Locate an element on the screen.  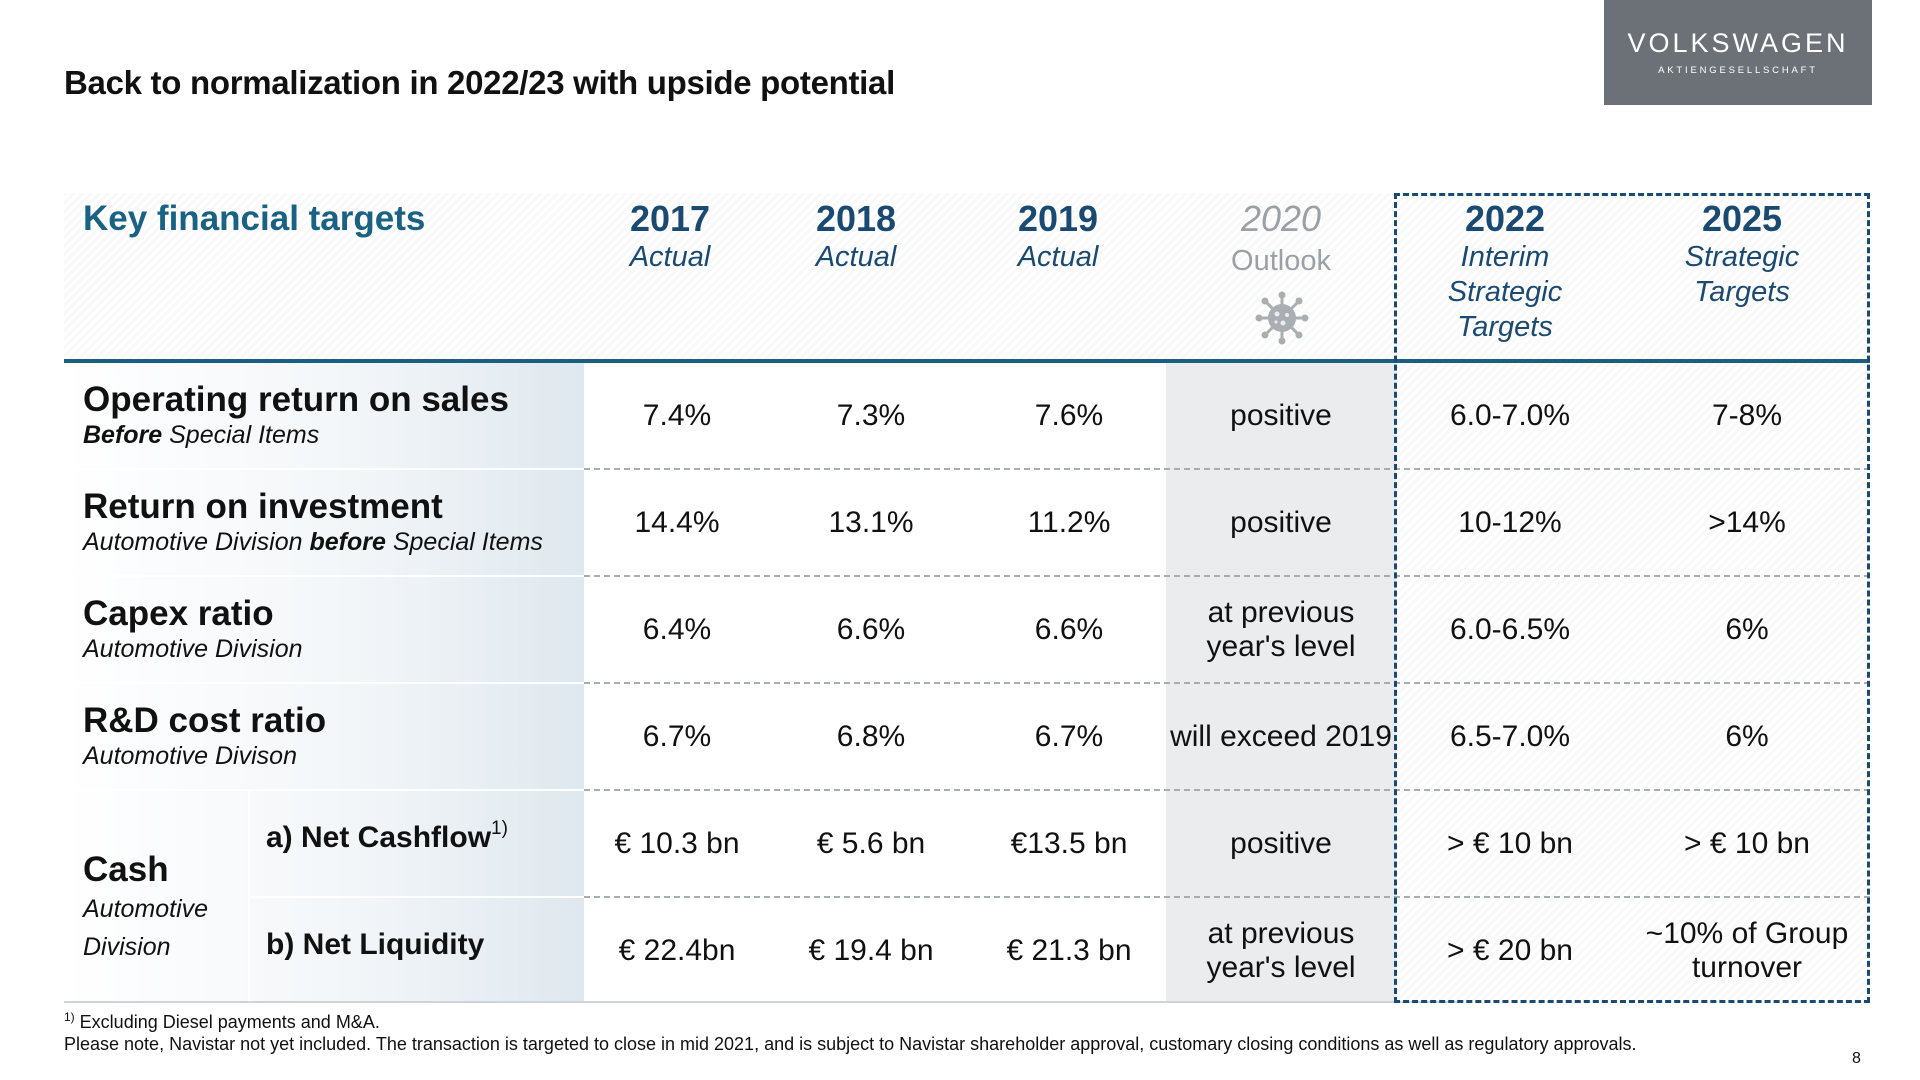
table-cell: at previous year's level is located at coordinates (1281, 629).